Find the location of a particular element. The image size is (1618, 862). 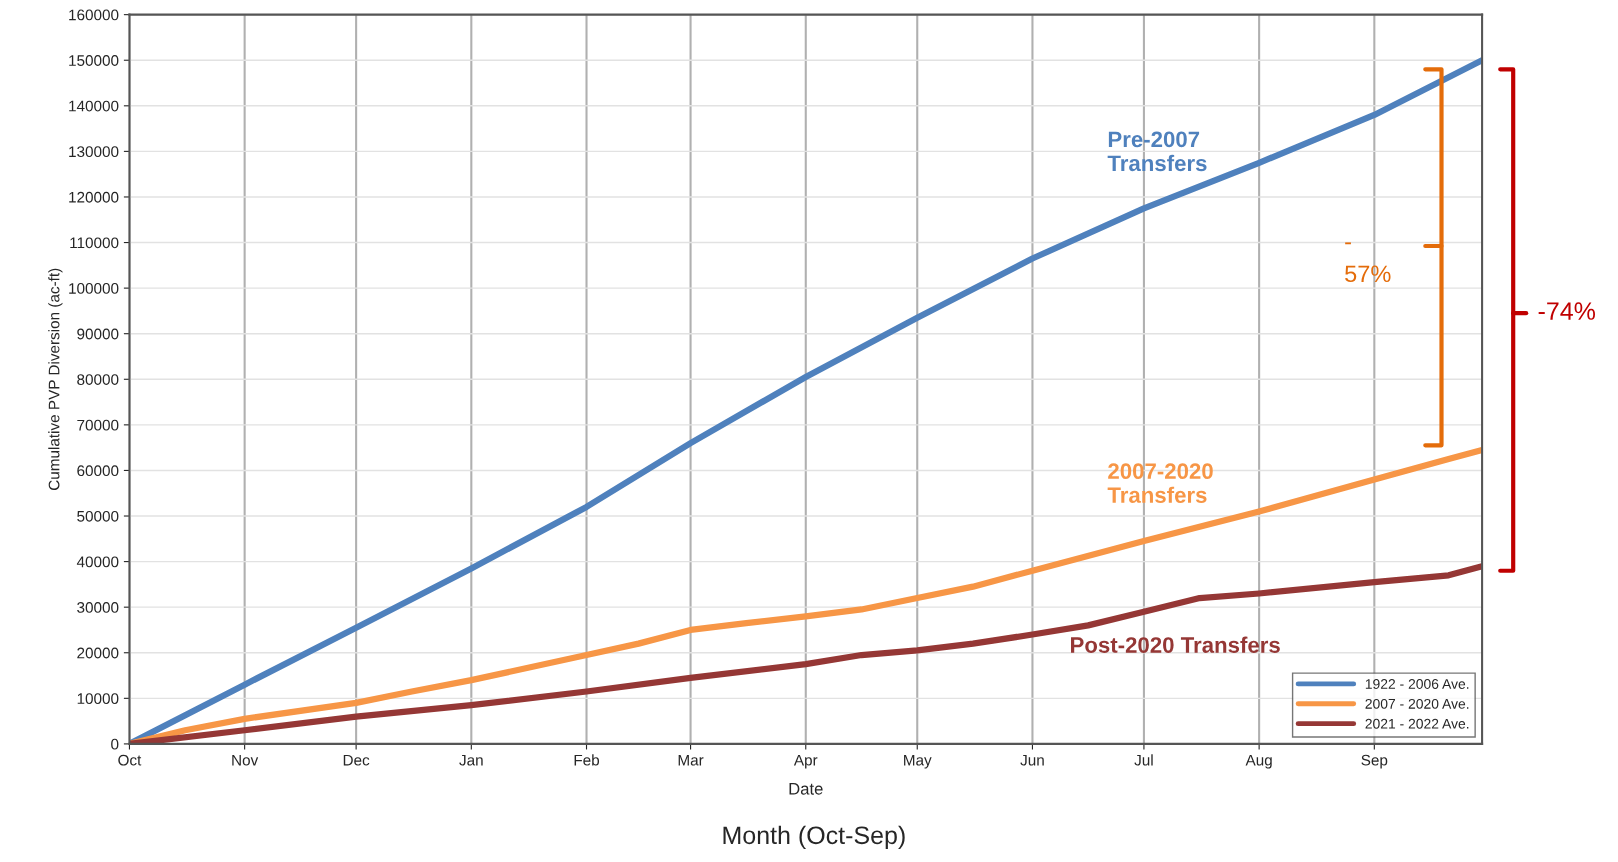

x-tick-label: Jul is located at coordinates (1143, 760).